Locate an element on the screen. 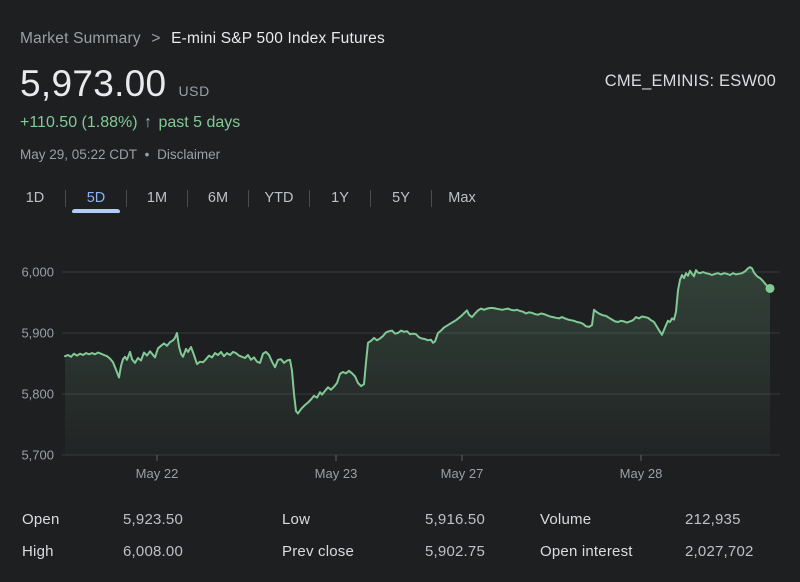 The height and width of the screenshot is (582, 800). tab-label: 6M is located at coordinates (218, 198).